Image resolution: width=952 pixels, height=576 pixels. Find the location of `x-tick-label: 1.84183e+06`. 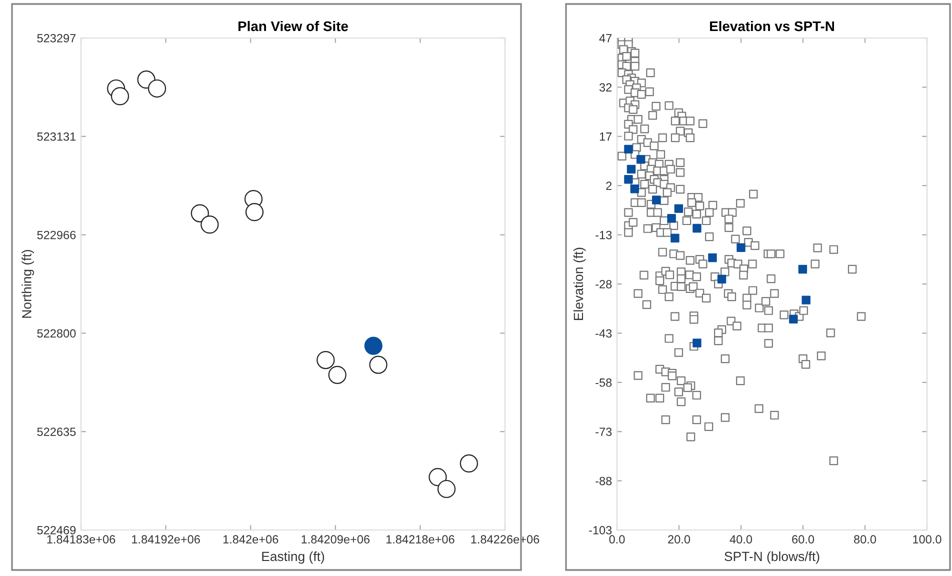

x-tick-label: 1.84183e+06 is located at coordinates (81, 539).